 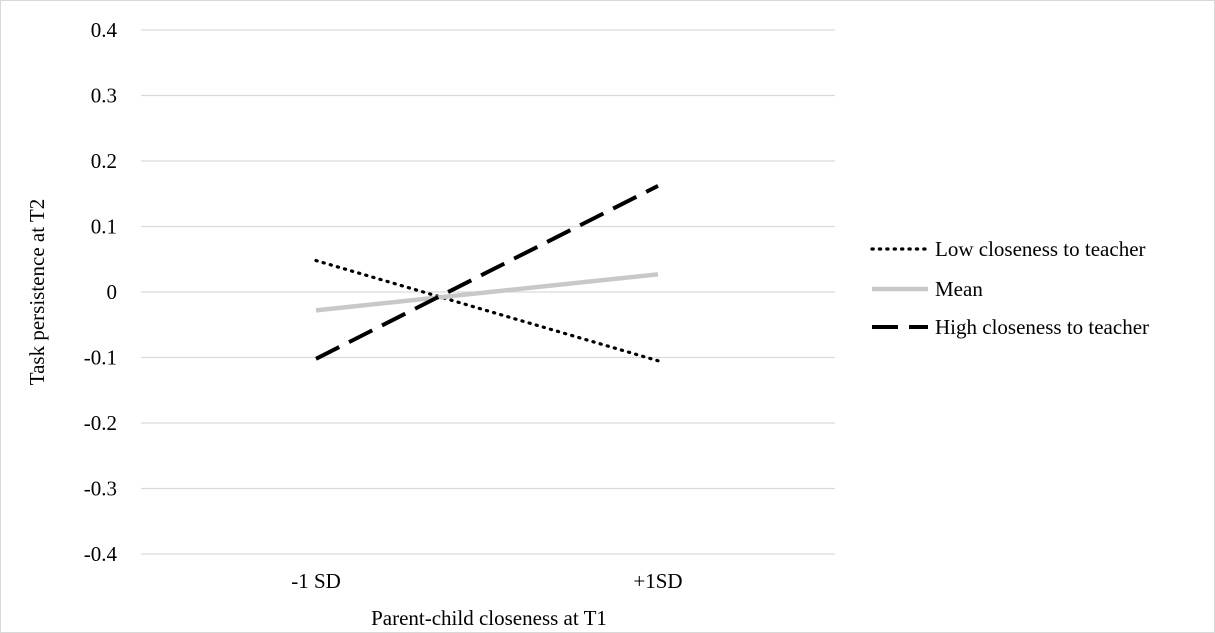 I want to click on y-tick-label: 0, so click(x=112, y=292).